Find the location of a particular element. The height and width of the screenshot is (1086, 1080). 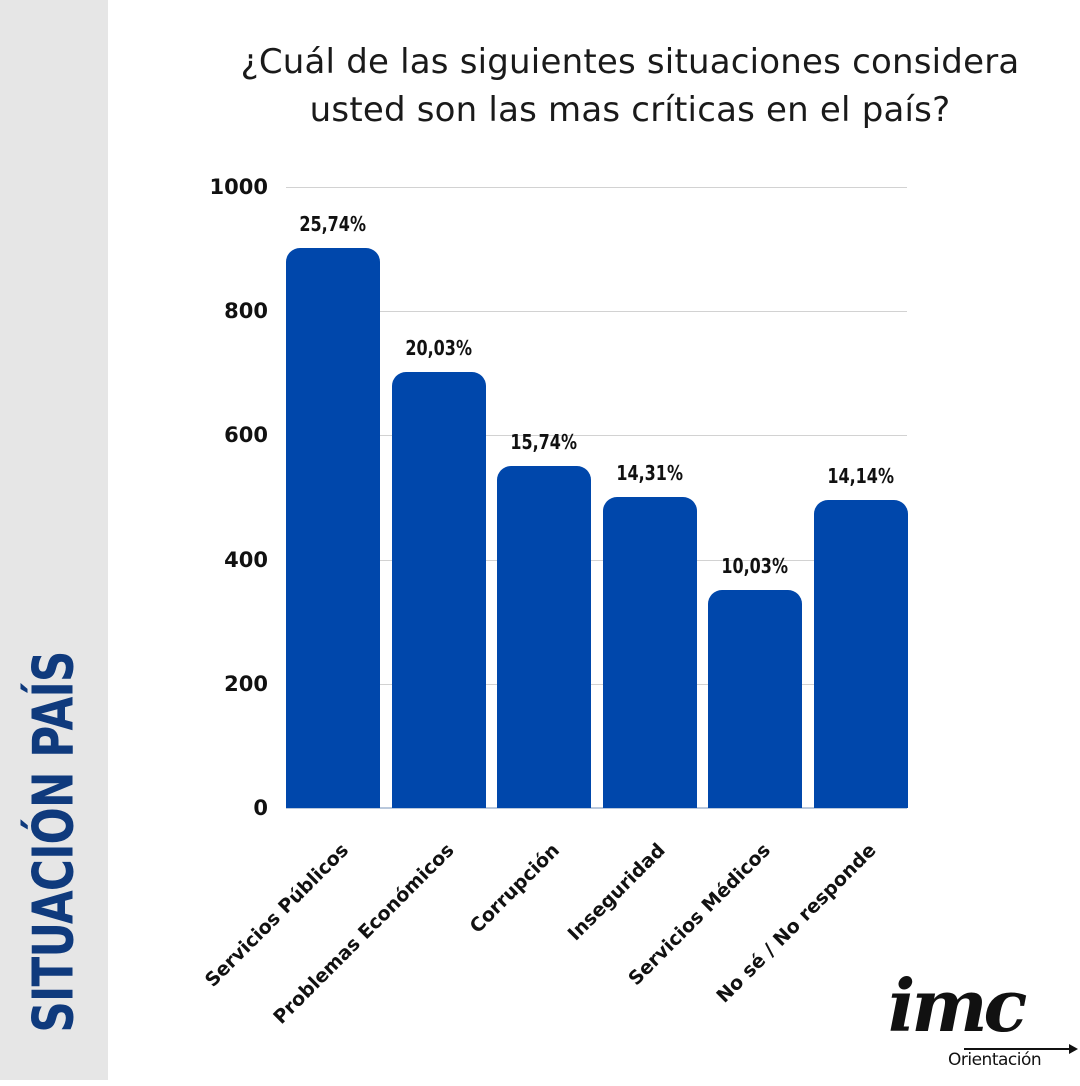

data-label: 25,74% is located at coordinates (333, 223).